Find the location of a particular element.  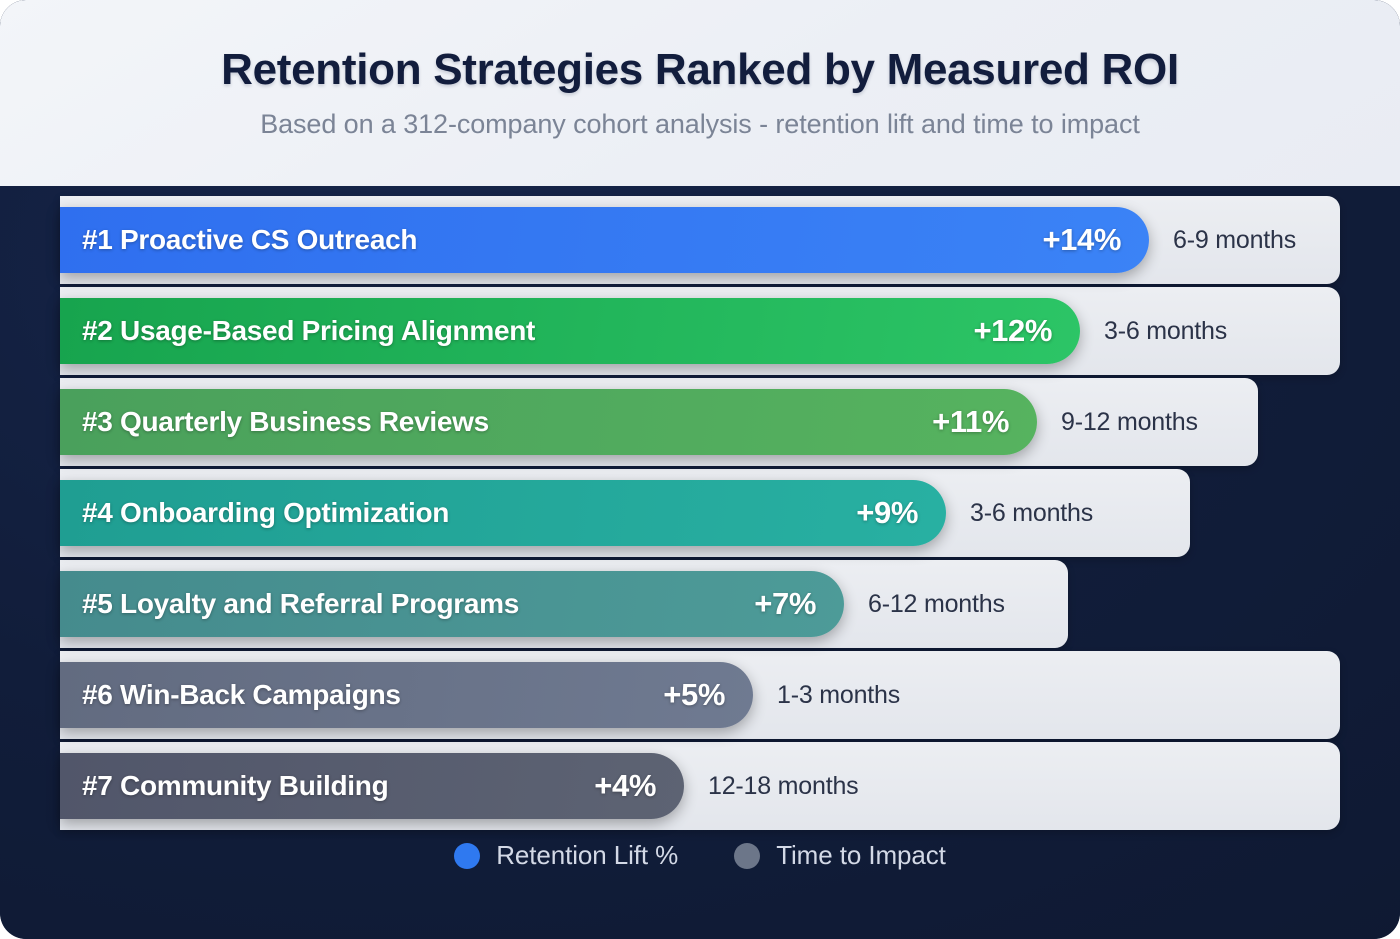

retention-lift-bar: #5 Loyalty and Referral Programs +7% is located at coordinates (452, 604).